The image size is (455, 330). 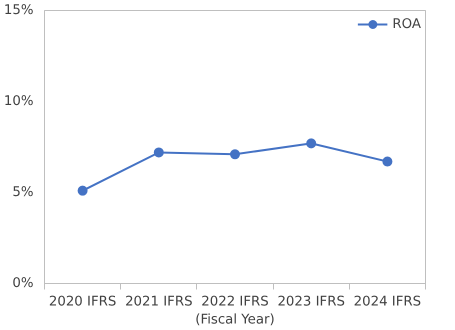 What do you see at coordinates (406, 24) in the screenshot?
I see `legend-label: ROA` at bounding box center [406, 24].